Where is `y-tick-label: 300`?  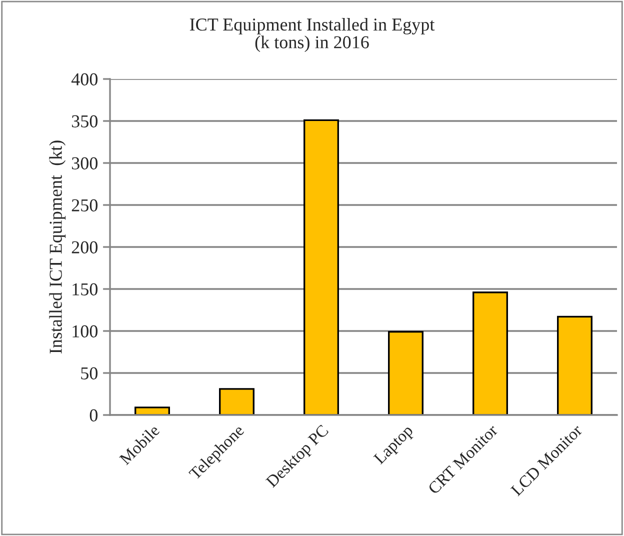 y-tick-label: 300 is located at coordinates (85, 163).